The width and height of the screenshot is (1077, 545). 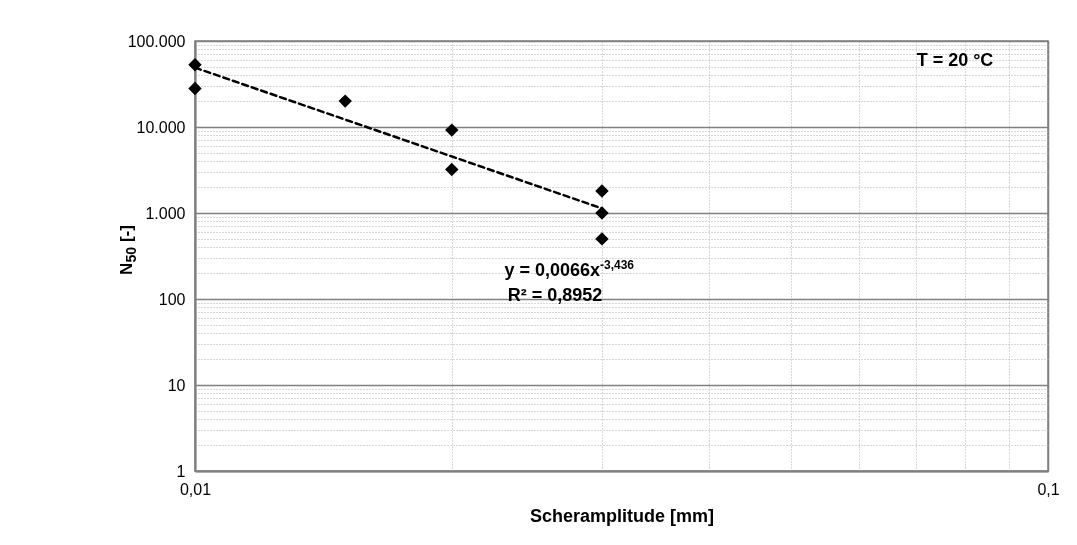 What do you see at coordinates (555, 295) in the screenshot?
I see `annotation: R² = 0,8952` at bounding box center [555, 295].